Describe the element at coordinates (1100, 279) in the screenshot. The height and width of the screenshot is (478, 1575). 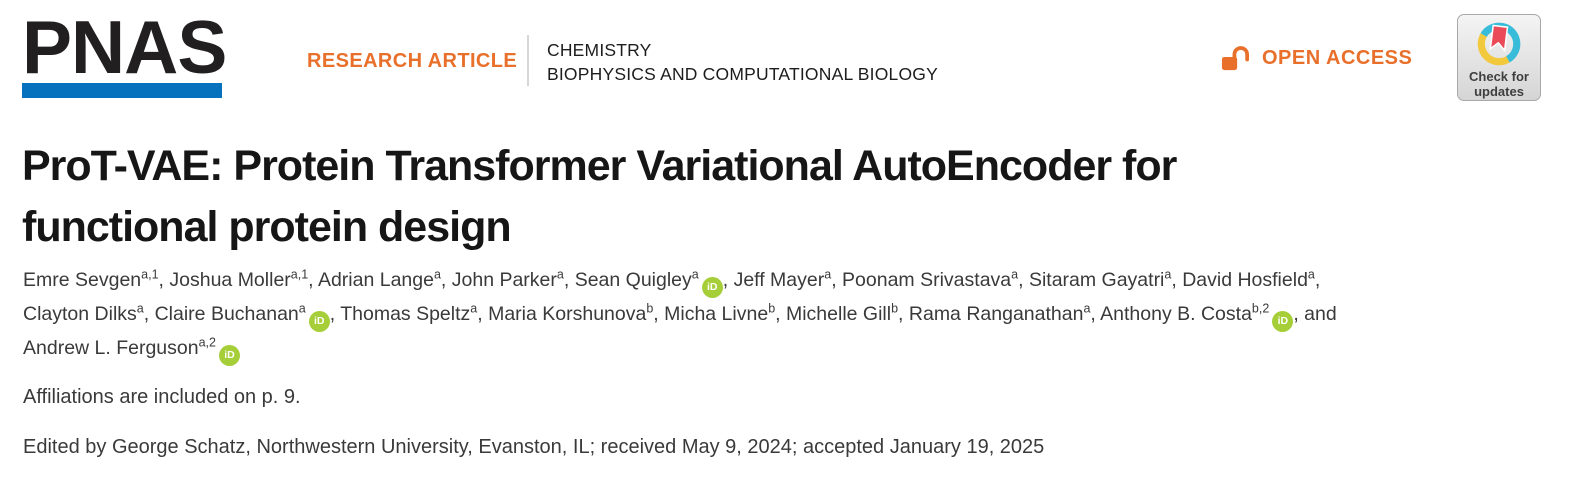
I see `author-name: Sitaram Gayatria` at that location.